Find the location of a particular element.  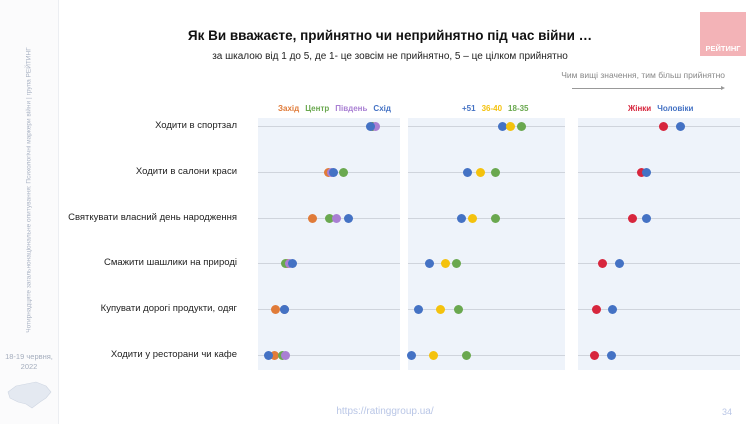

footer-url: https://ratinggroup.ua/ is located at coordinates (385, 411).